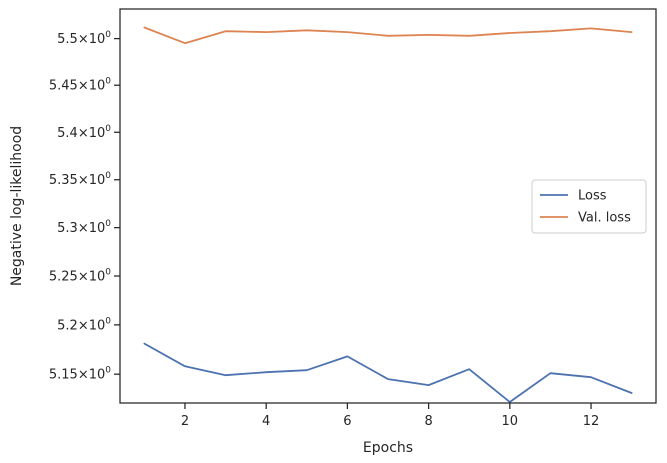 The width and height of the screenshot is (667, 463). What do you see at coordinates (80, 85) in the screenshot?
I see `y-tick-label: 5.45×100` at bounding box center [80, 85].